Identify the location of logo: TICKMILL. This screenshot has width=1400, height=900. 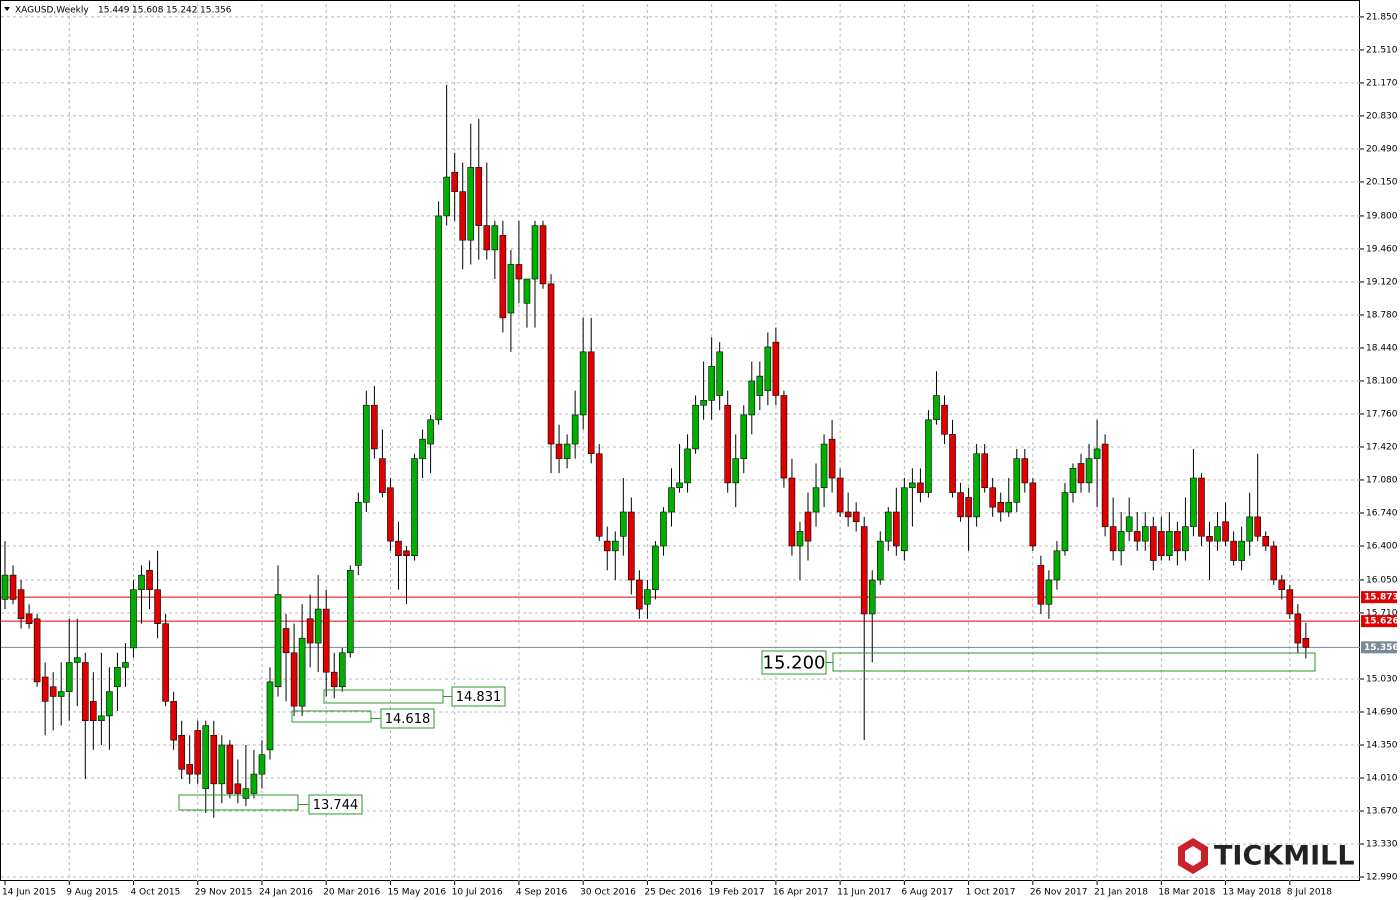
(1266, 856).